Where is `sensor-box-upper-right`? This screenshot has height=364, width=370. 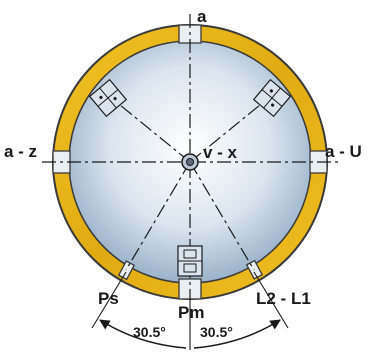 sensor-box-upper-right is located at coordinates (272, 98).